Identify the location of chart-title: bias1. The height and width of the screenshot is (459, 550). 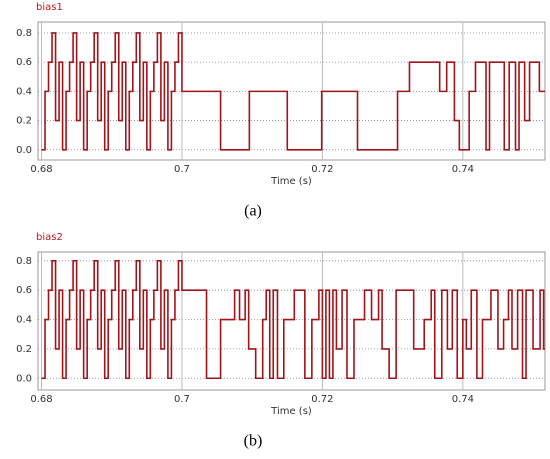
(49, 7).